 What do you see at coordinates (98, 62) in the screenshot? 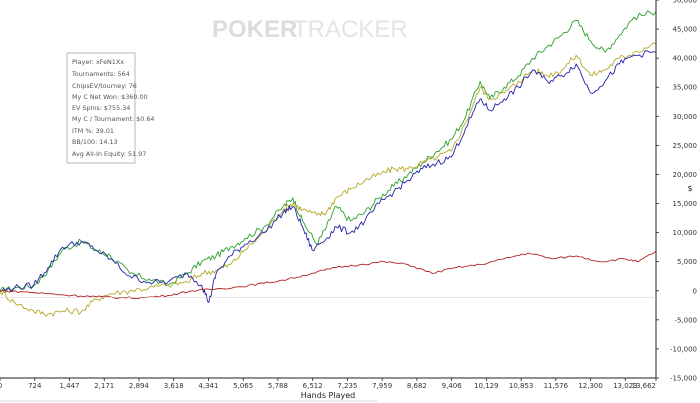
I see `stats-line-player: Player: xFeN1Xx` at bounding box center [98, 62].